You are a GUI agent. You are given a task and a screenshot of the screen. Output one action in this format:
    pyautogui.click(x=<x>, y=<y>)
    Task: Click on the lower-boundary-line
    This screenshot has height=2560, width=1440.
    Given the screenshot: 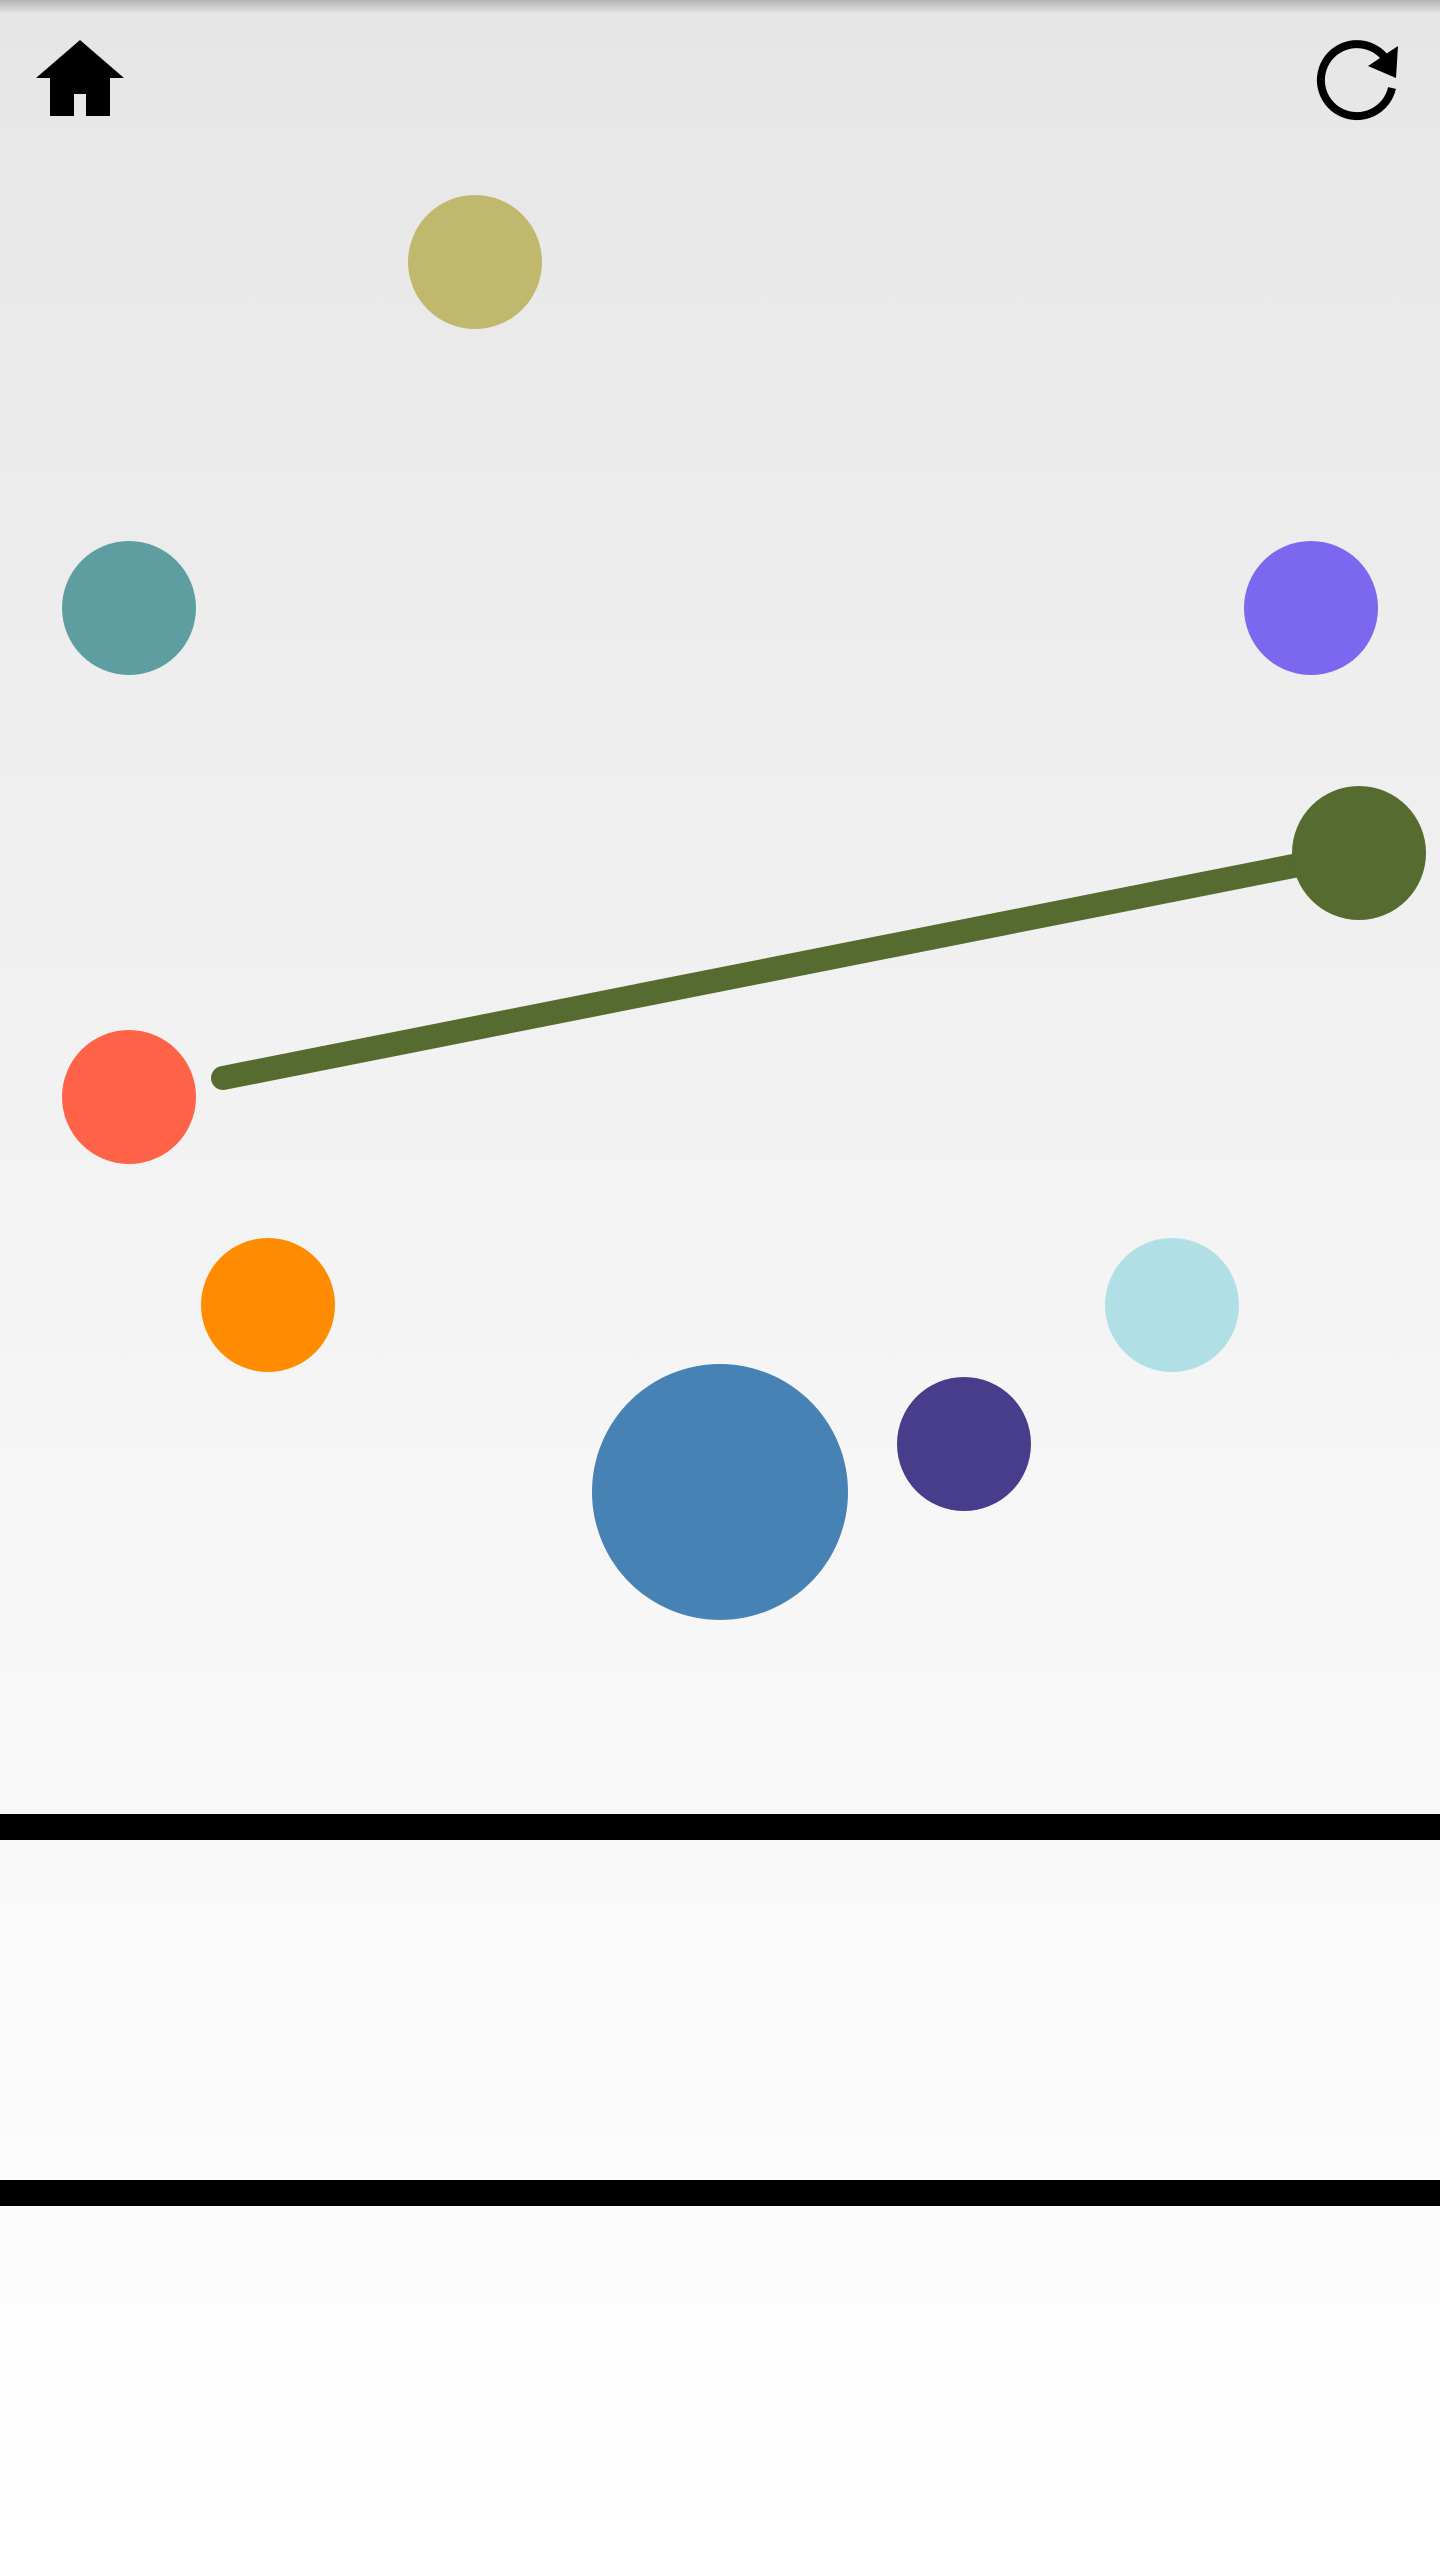 What is the action you would take?
    pyautogui.click(x=720, y=2193)
    